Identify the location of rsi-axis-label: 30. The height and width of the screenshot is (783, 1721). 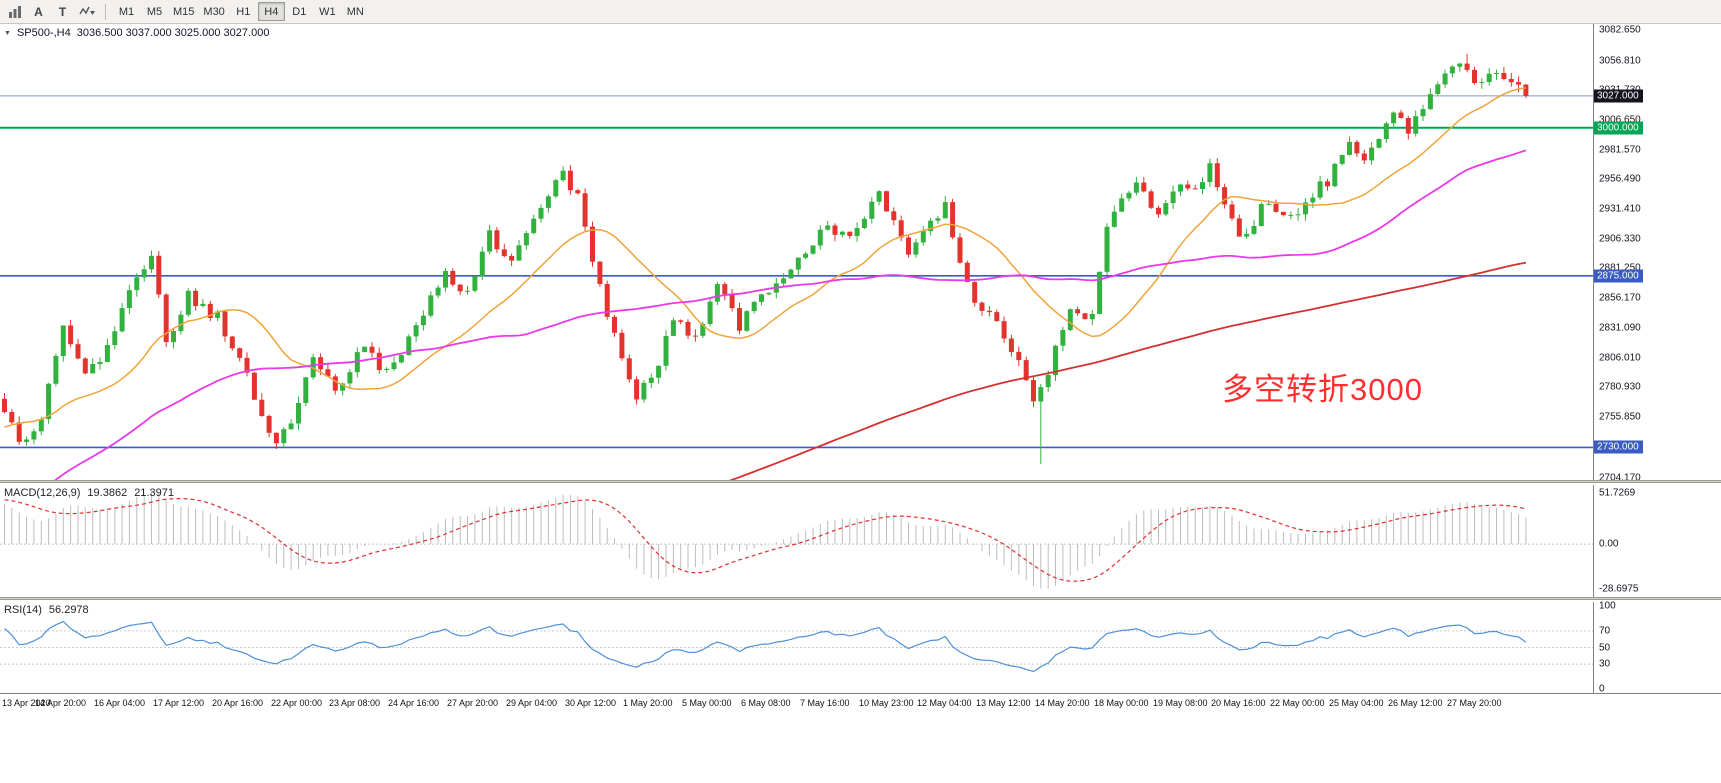
(1605, 664).